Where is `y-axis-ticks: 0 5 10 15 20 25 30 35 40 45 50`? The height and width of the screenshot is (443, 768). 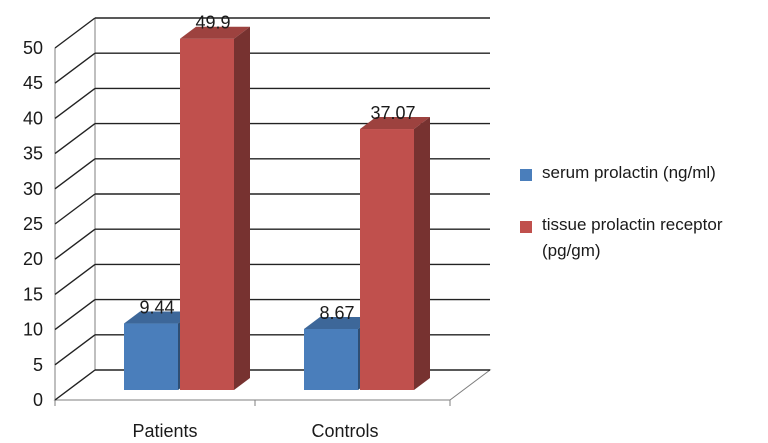
y-axis-ticks: 0 5 10 15 20 25 30 35 40 45 50 is located at coordinates (33, 224).